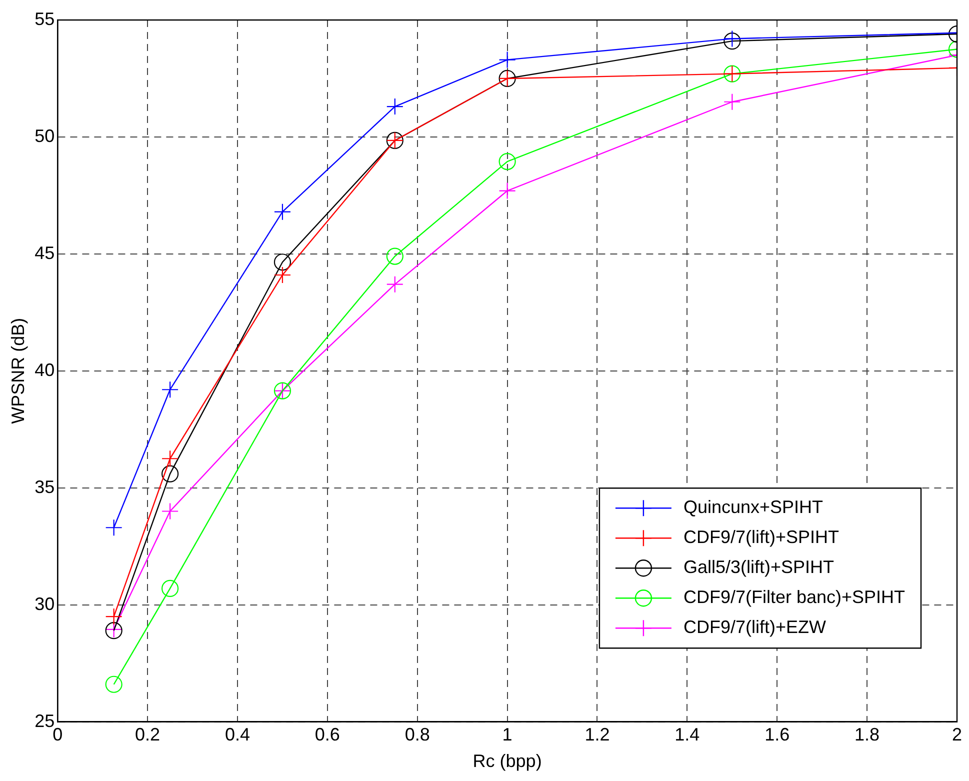  I want to click on x-tick-label: 0.2, so click(147, 734).